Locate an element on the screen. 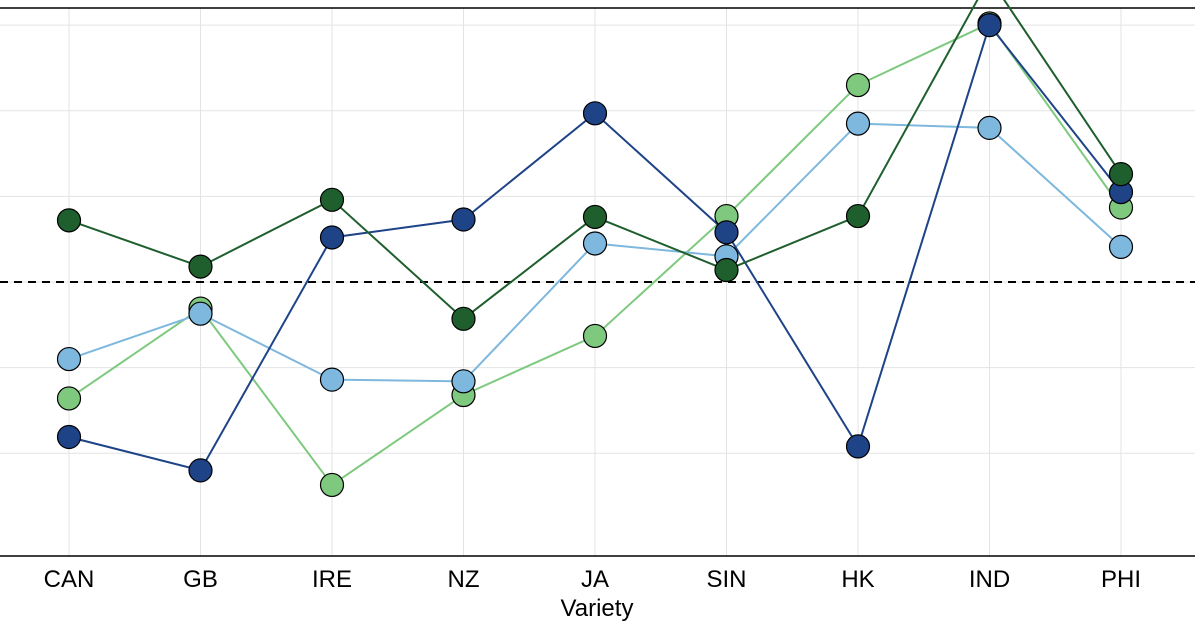  data-point-series-4-gb is located at coordinates (200, 266).